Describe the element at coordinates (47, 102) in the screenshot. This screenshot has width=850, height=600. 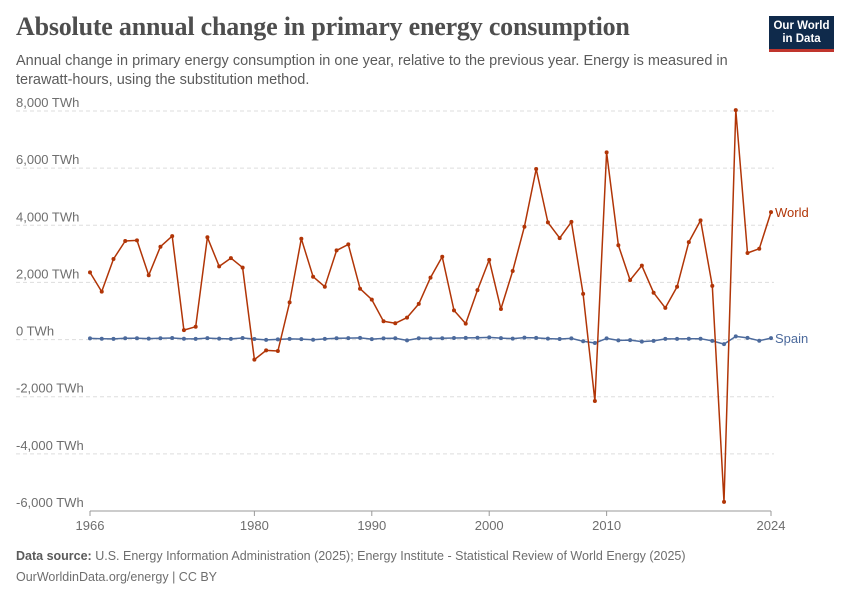
I see `y-tick-label: 8,000 TWh` at that location.